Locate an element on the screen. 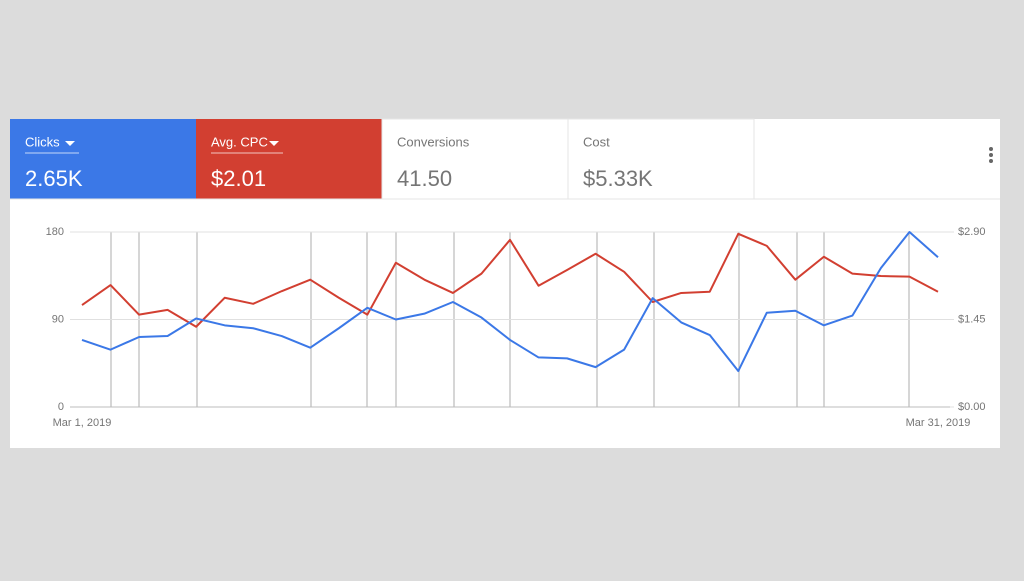 The width and height of the screenshot is (1024, 581). tile-value: $2.01 is located at coordinates (238, 178).